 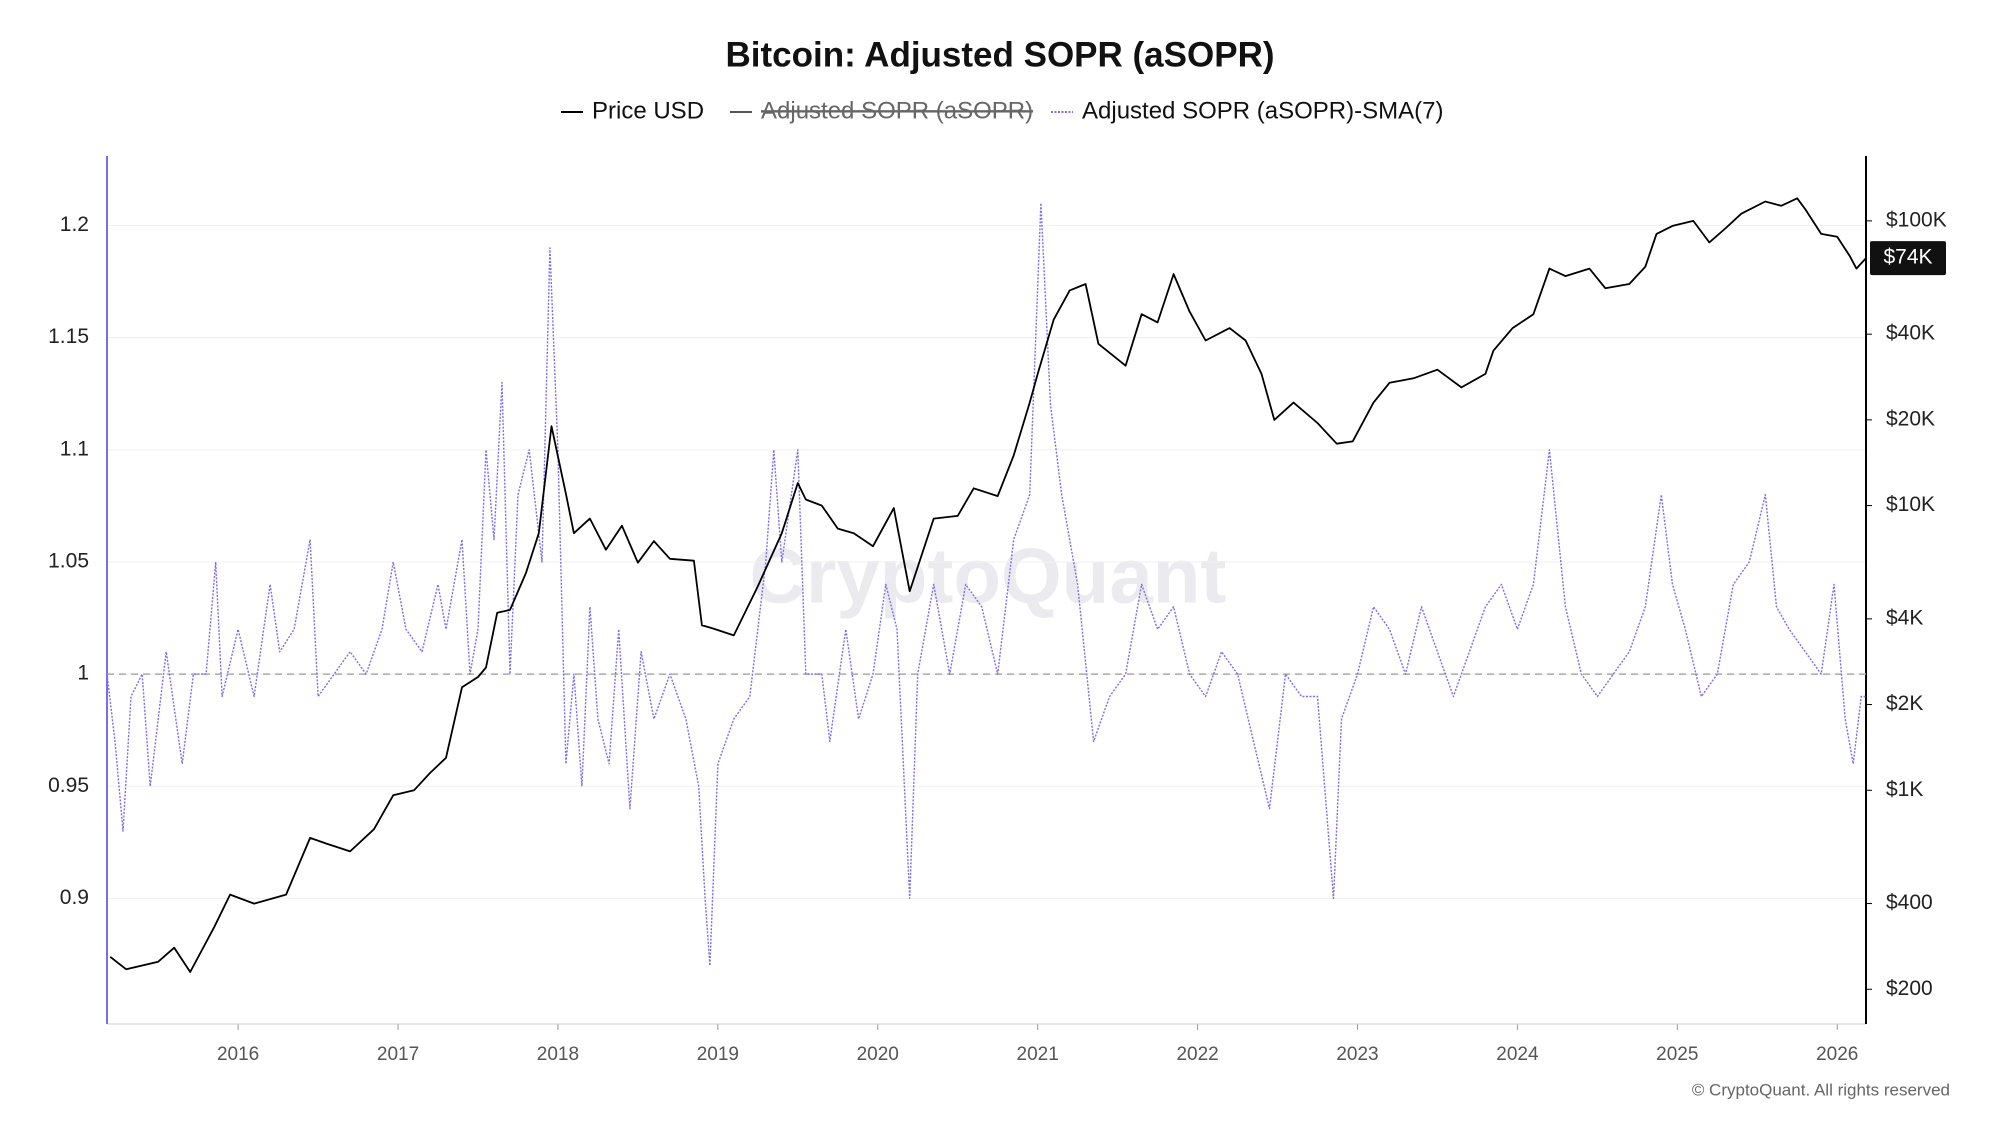 I want to click on y2-tick-label: $400, so click(x=1909, y=902).